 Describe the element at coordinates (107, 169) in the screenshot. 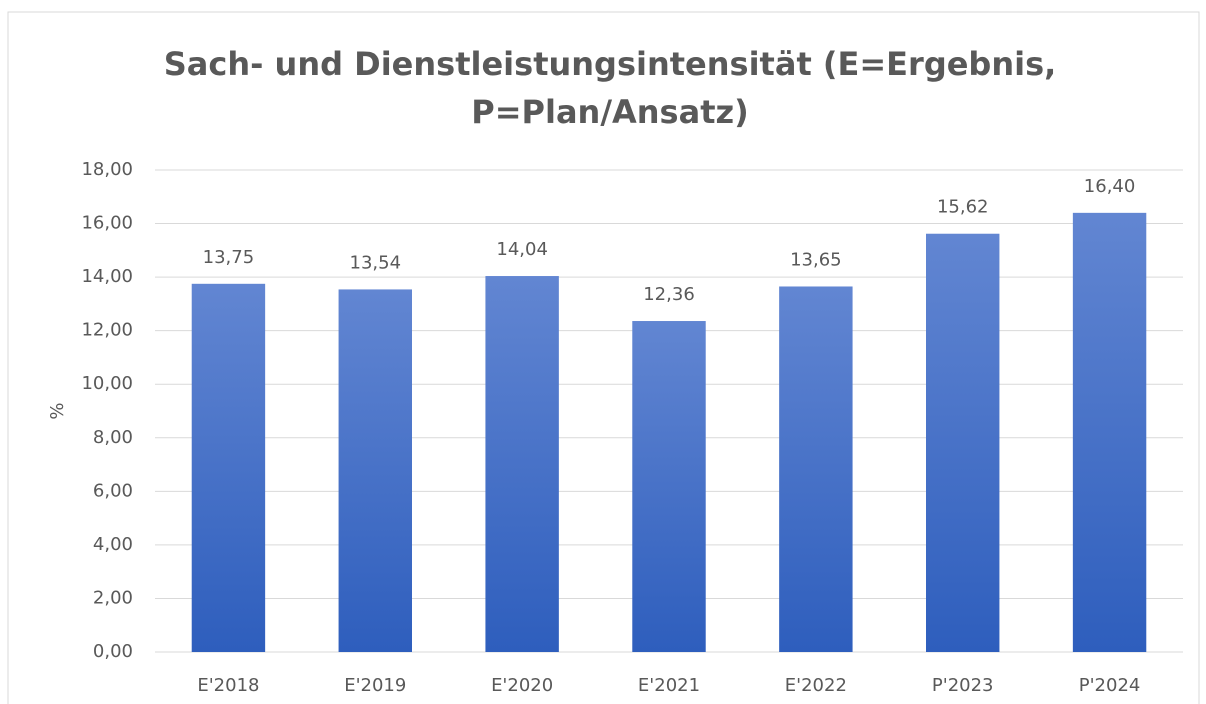

I see `y-tick-label: 18,00` at that location.